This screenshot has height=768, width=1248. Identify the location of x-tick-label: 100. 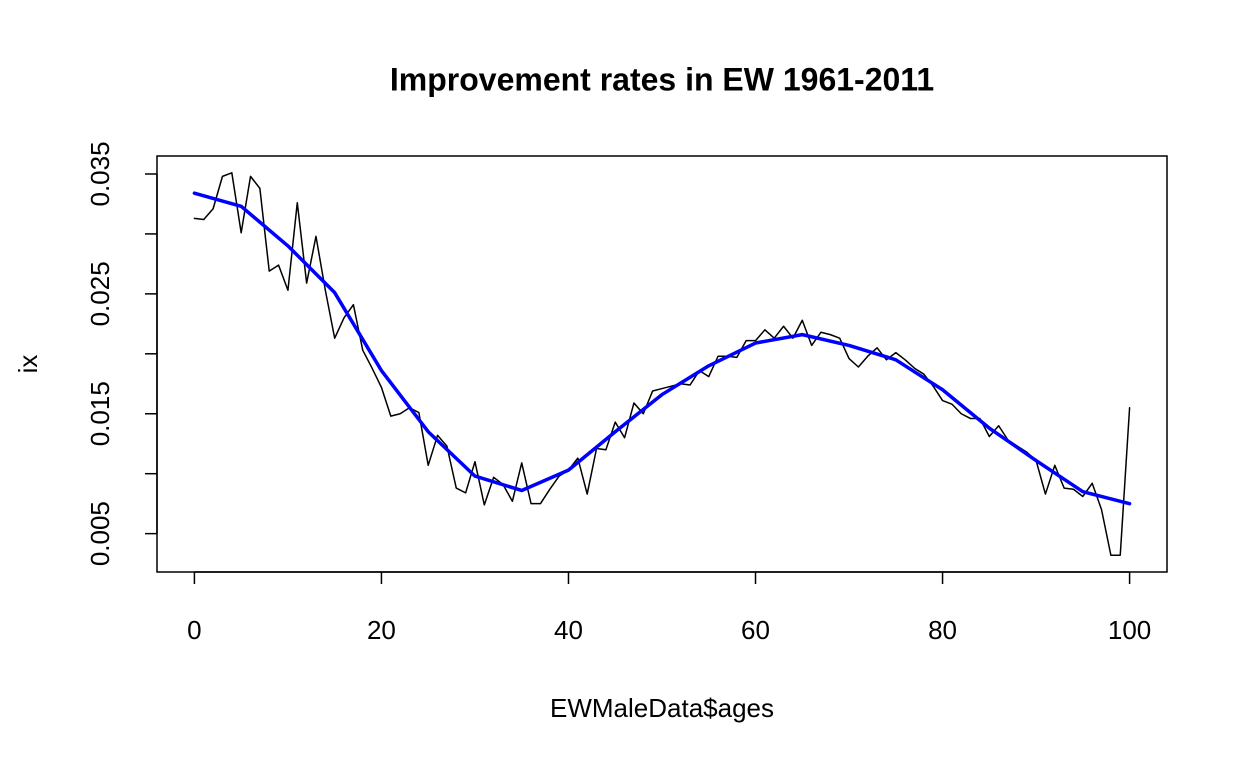
(1129, 630).